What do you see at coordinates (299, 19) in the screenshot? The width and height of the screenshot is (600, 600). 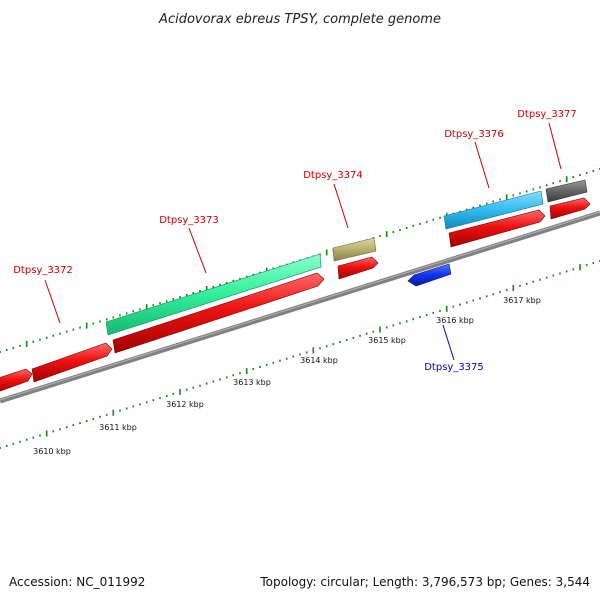 I see `map-title: Acidovorax ebreus TPSY, complete genome` at bounding box center [299, 19].